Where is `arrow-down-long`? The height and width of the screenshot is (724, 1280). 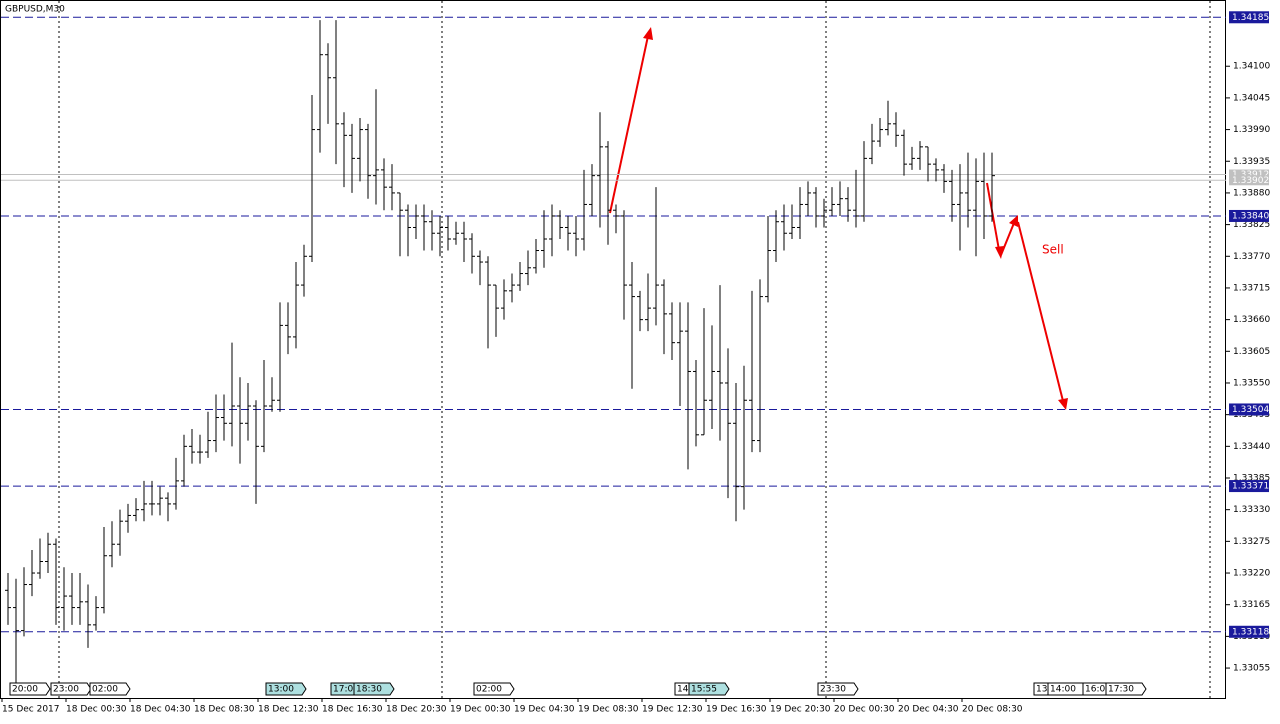 arrow-down-long is located at coordinates (1040, 311).